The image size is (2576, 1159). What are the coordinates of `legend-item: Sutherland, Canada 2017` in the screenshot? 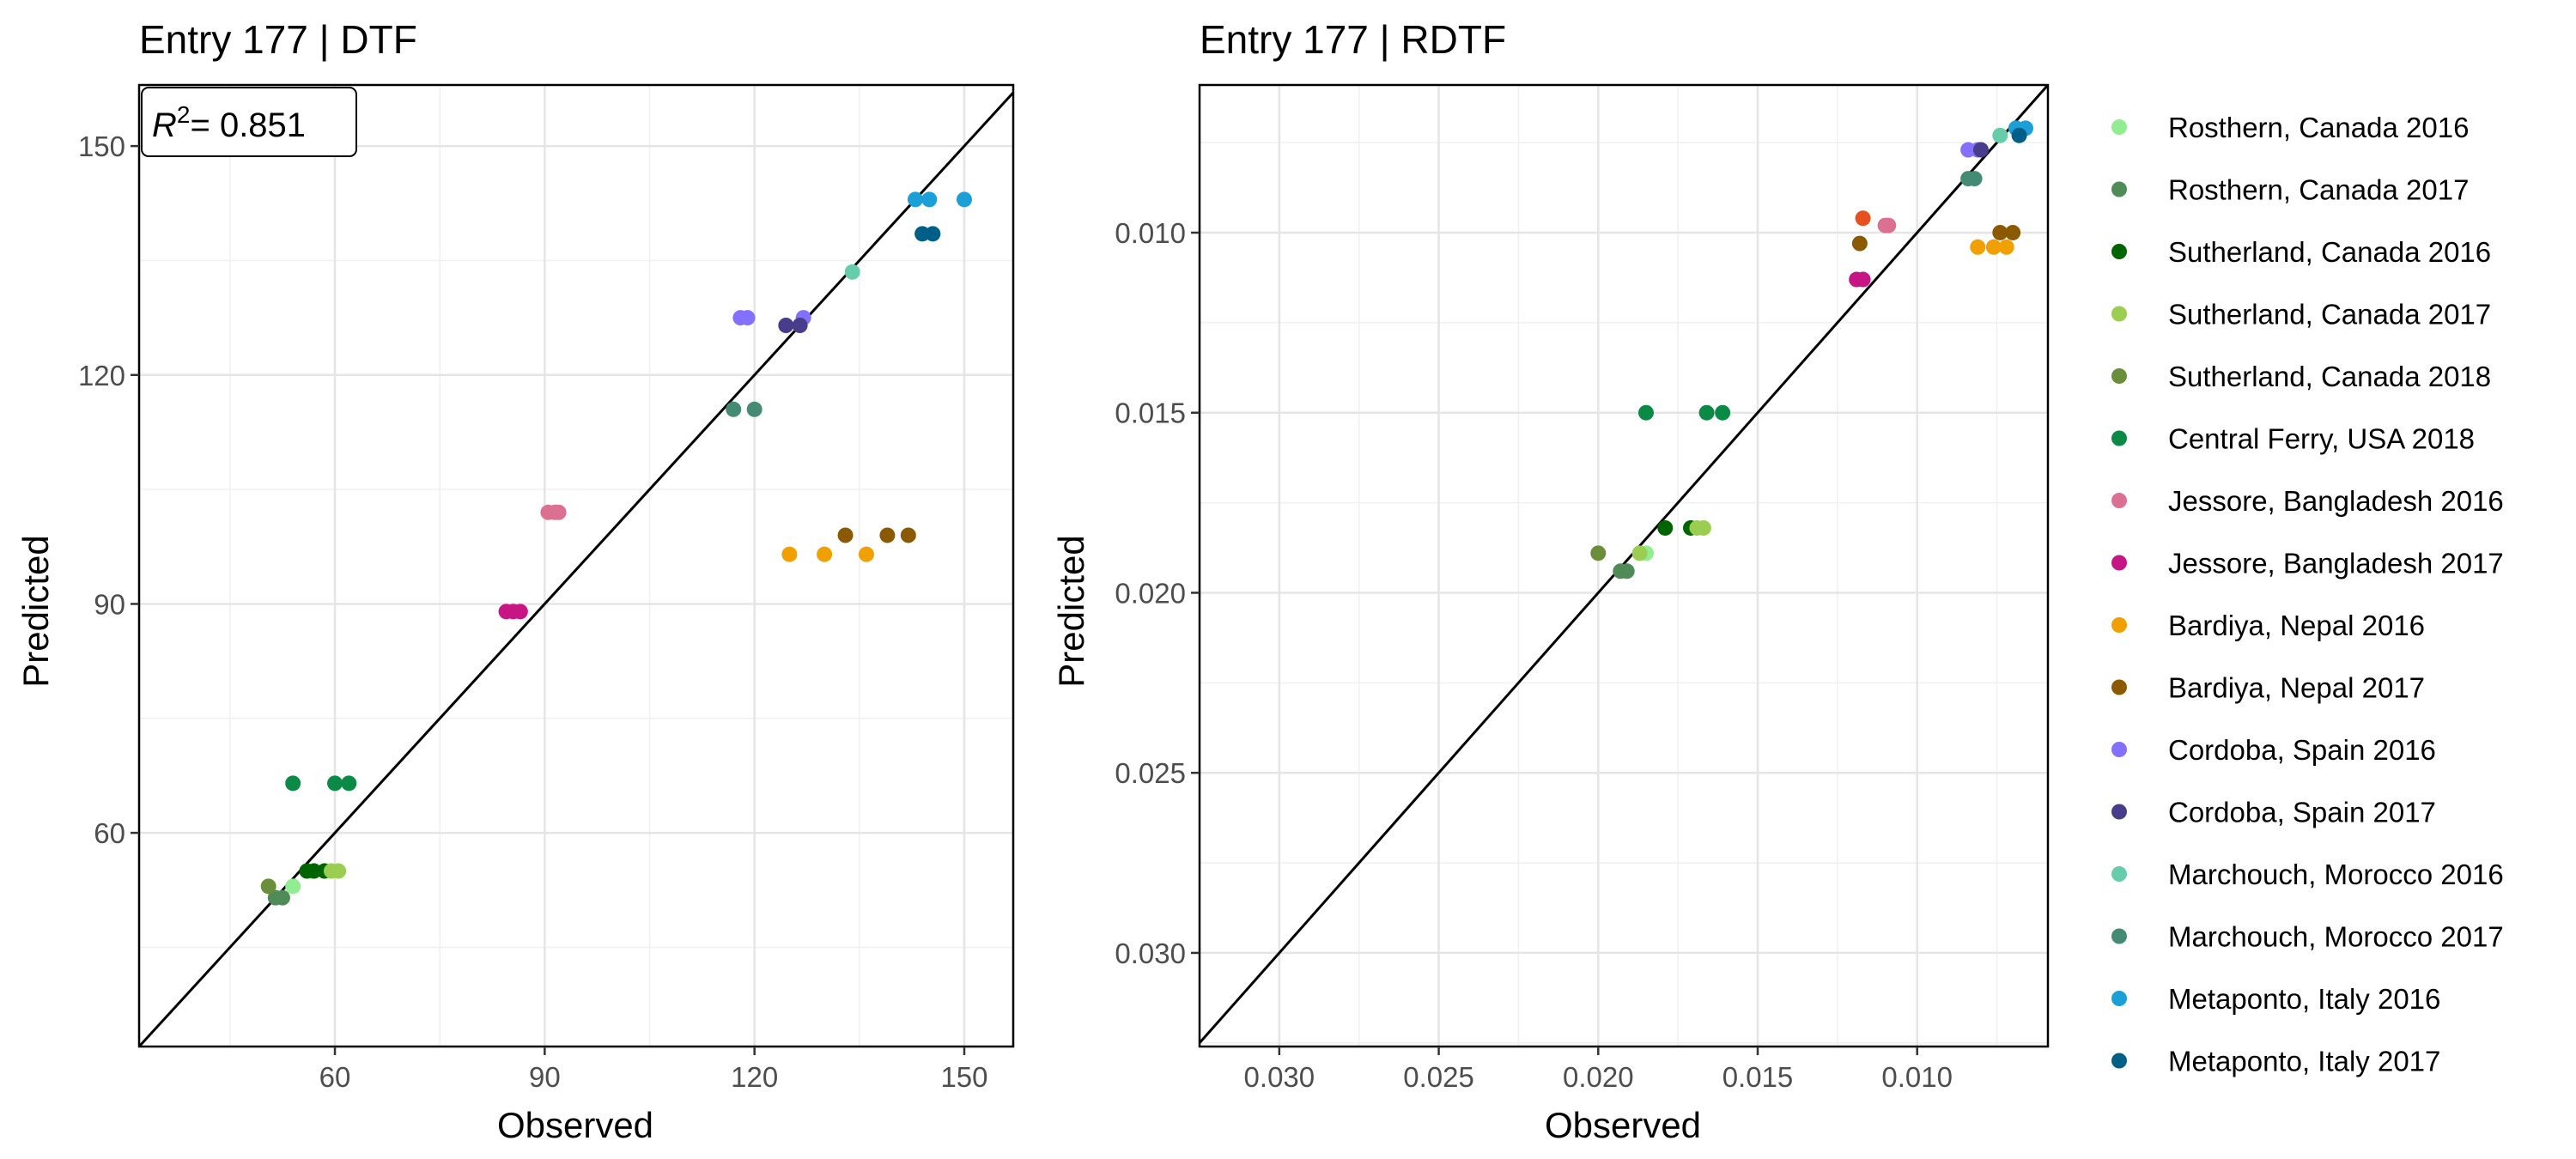 It's located at (2301, 315).